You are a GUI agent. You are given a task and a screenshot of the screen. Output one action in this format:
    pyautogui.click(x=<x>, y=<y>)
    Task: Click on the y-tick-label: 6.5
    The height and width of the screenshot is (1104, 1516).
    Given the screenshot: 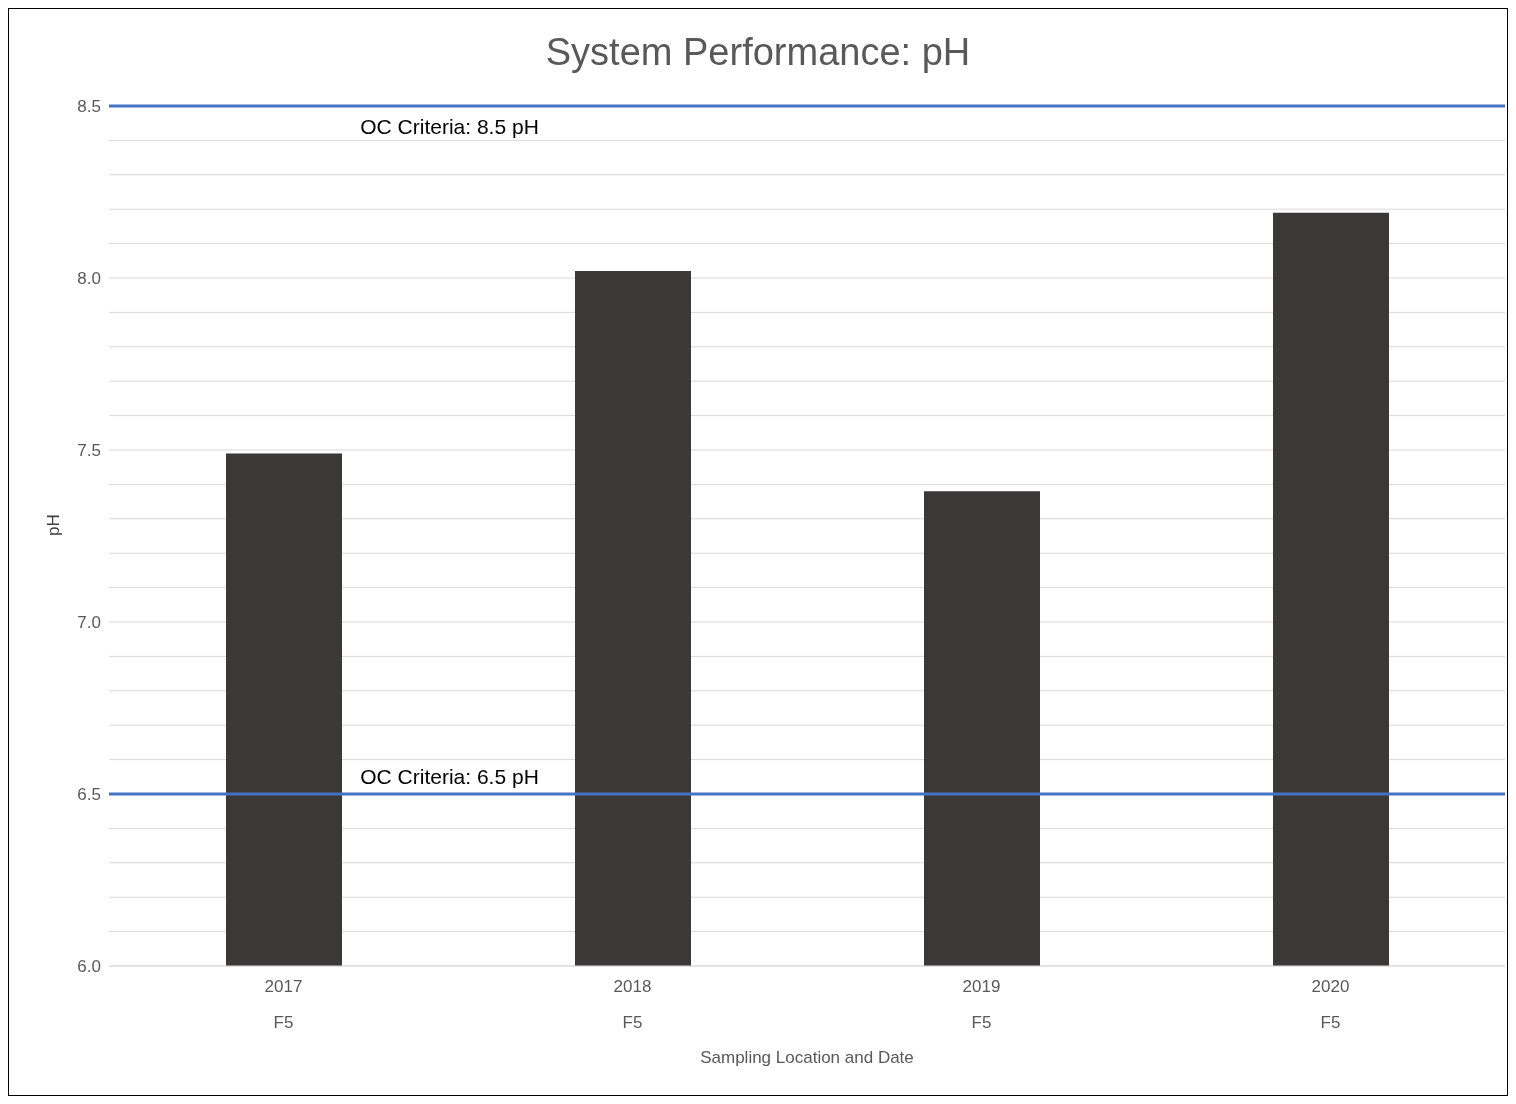 What is the action you would take?
    pyautogui.click(x=89, y=795)
    